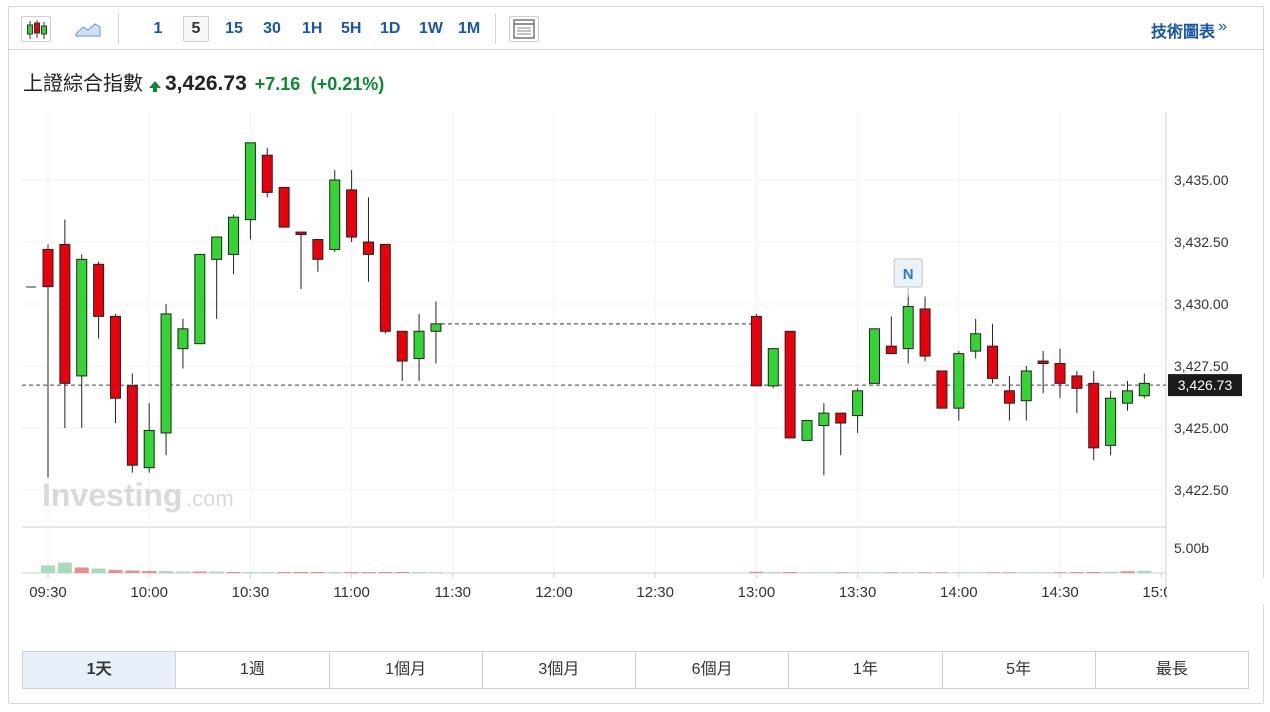 Image resolution: width=1270 pixels, height=712 pixels. Describe the element at coordinates (713, 670) in the screenshot. I see `range-button-4: 6個月` at that location.